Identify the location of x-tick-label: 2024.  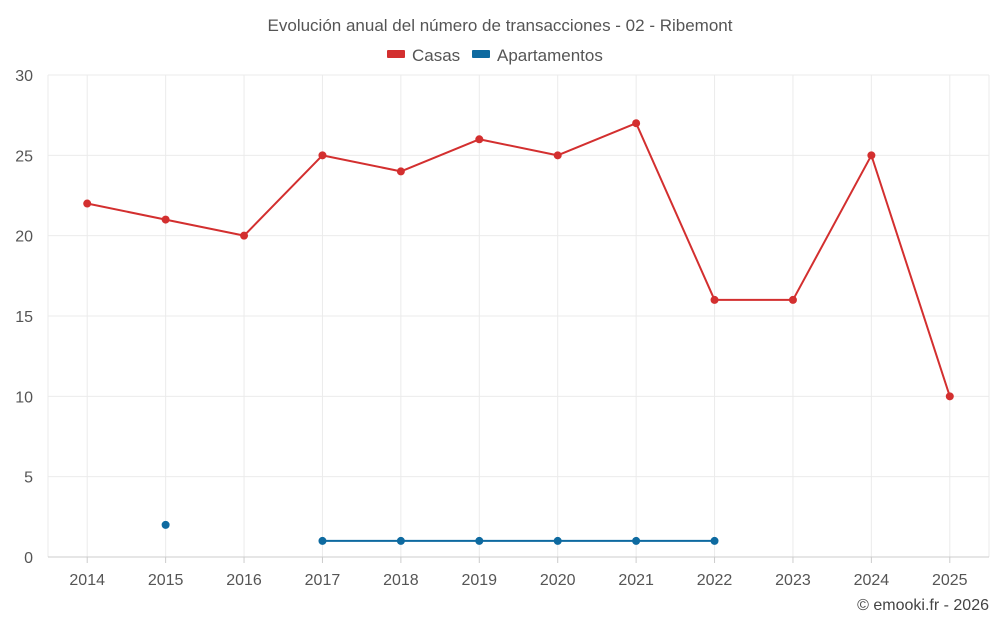
(872, 580).